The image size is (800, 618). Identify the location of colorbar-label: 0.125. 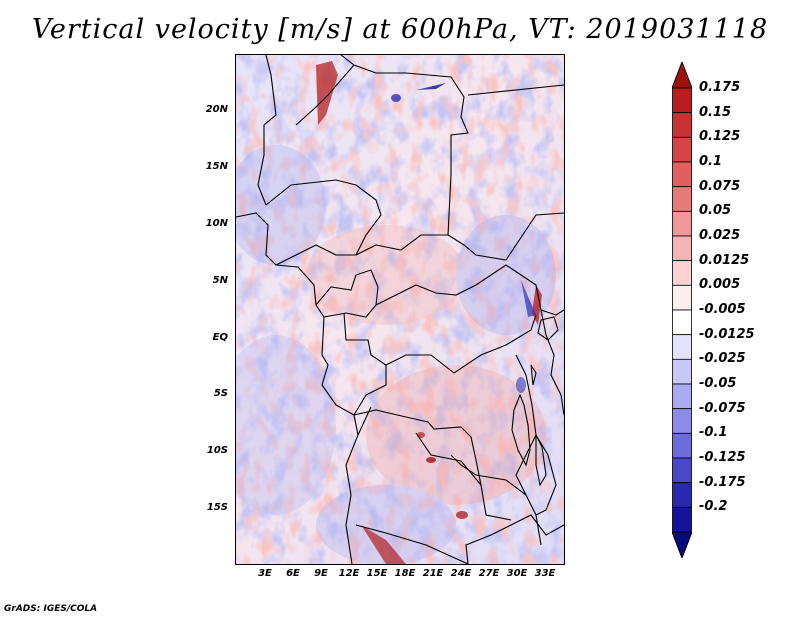
(720, 137).